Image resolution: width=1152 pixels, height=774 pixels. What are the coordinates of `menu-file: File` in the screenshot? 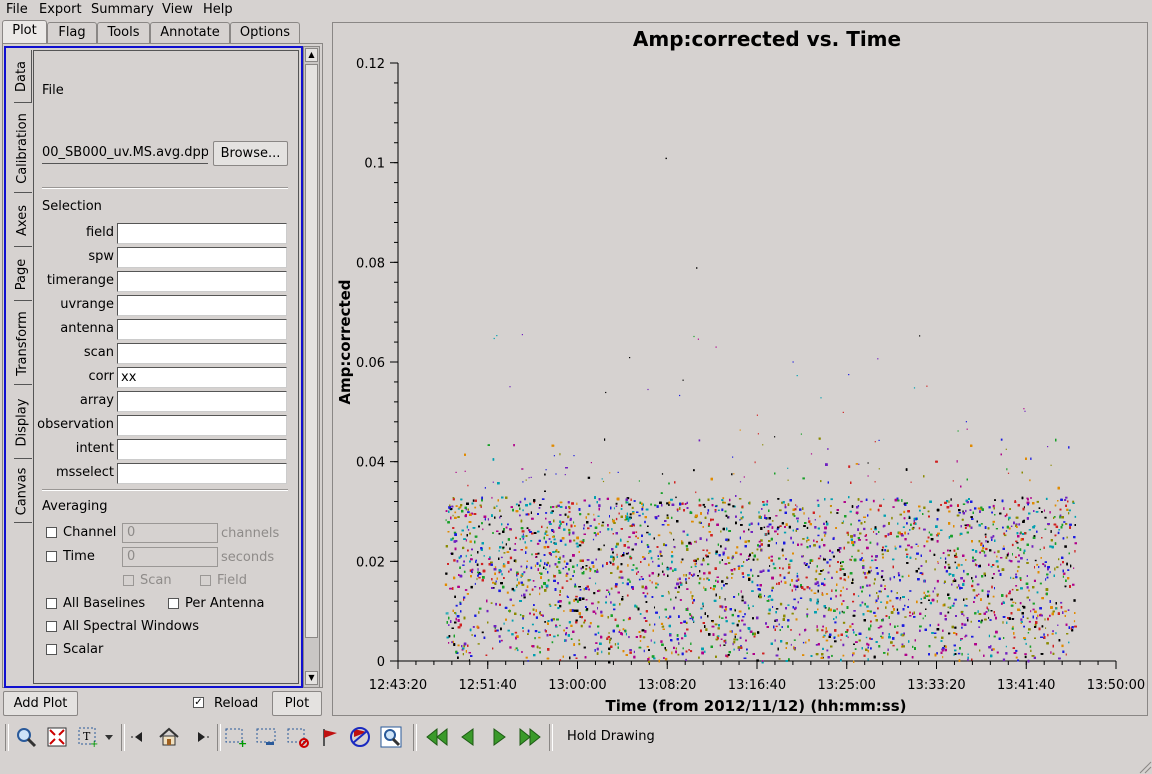 It's located at (17, 9).